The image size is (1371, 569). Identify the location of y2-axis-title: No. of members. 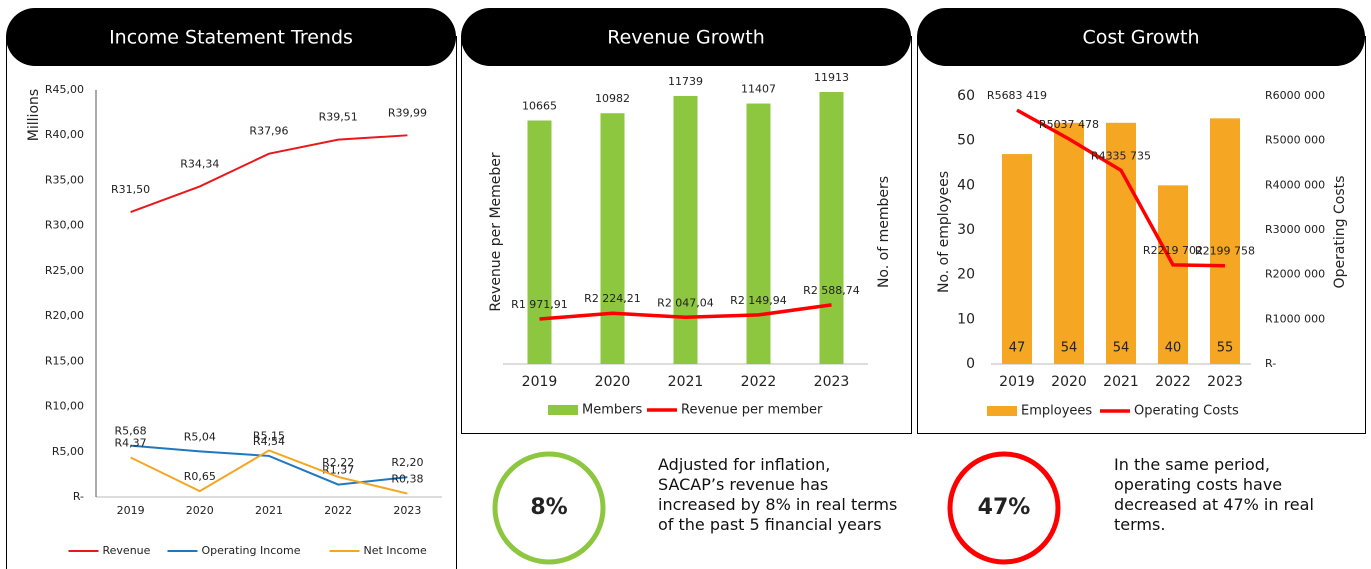
(884, 232).